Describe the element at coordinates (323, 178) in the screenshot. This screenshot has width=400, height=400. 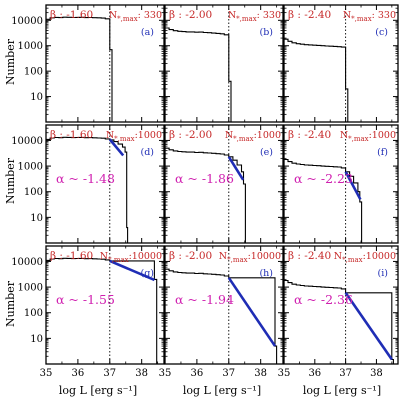
I see `alpha-label: α ~ -2.23` at that location.